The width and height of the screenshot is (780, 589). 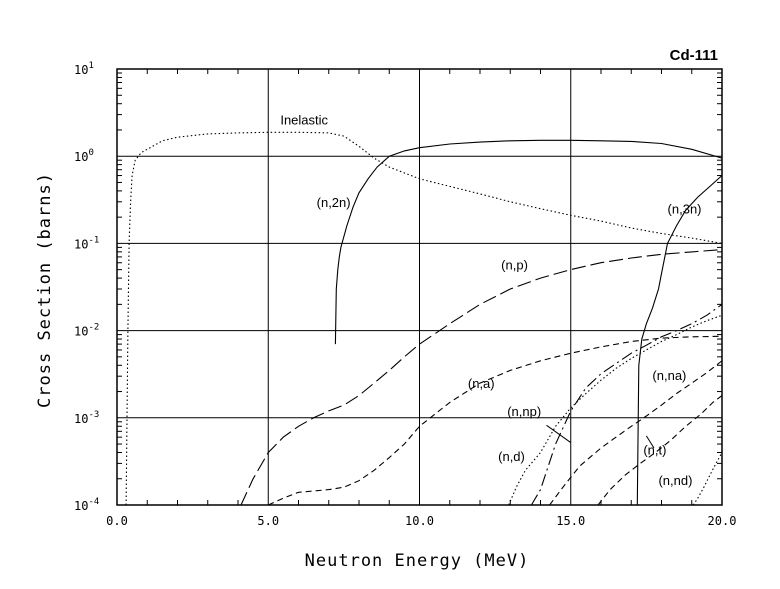 What do you see at coordinates (511, 456) in the screenshot?
I see `series-label: (n,d)` at bounding box center [511, 456].